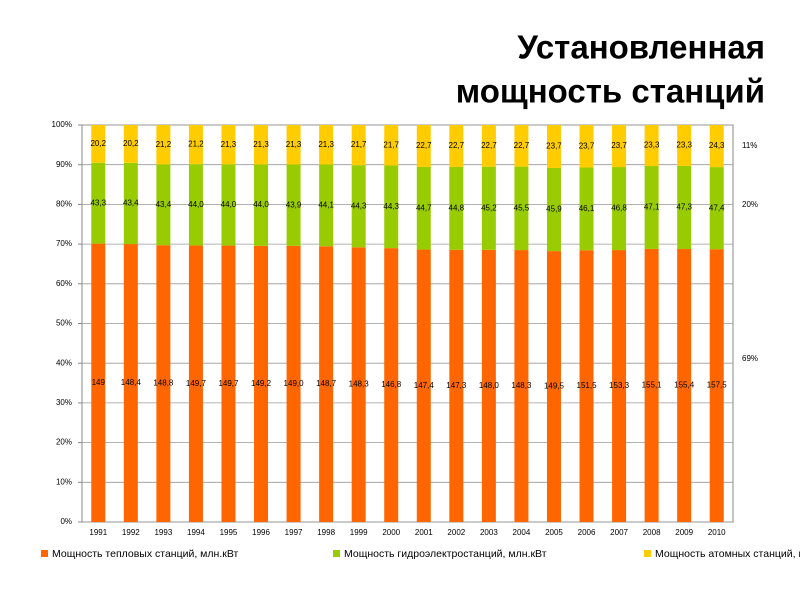  I want to click on data-label: 149,5, so click(554, 386).